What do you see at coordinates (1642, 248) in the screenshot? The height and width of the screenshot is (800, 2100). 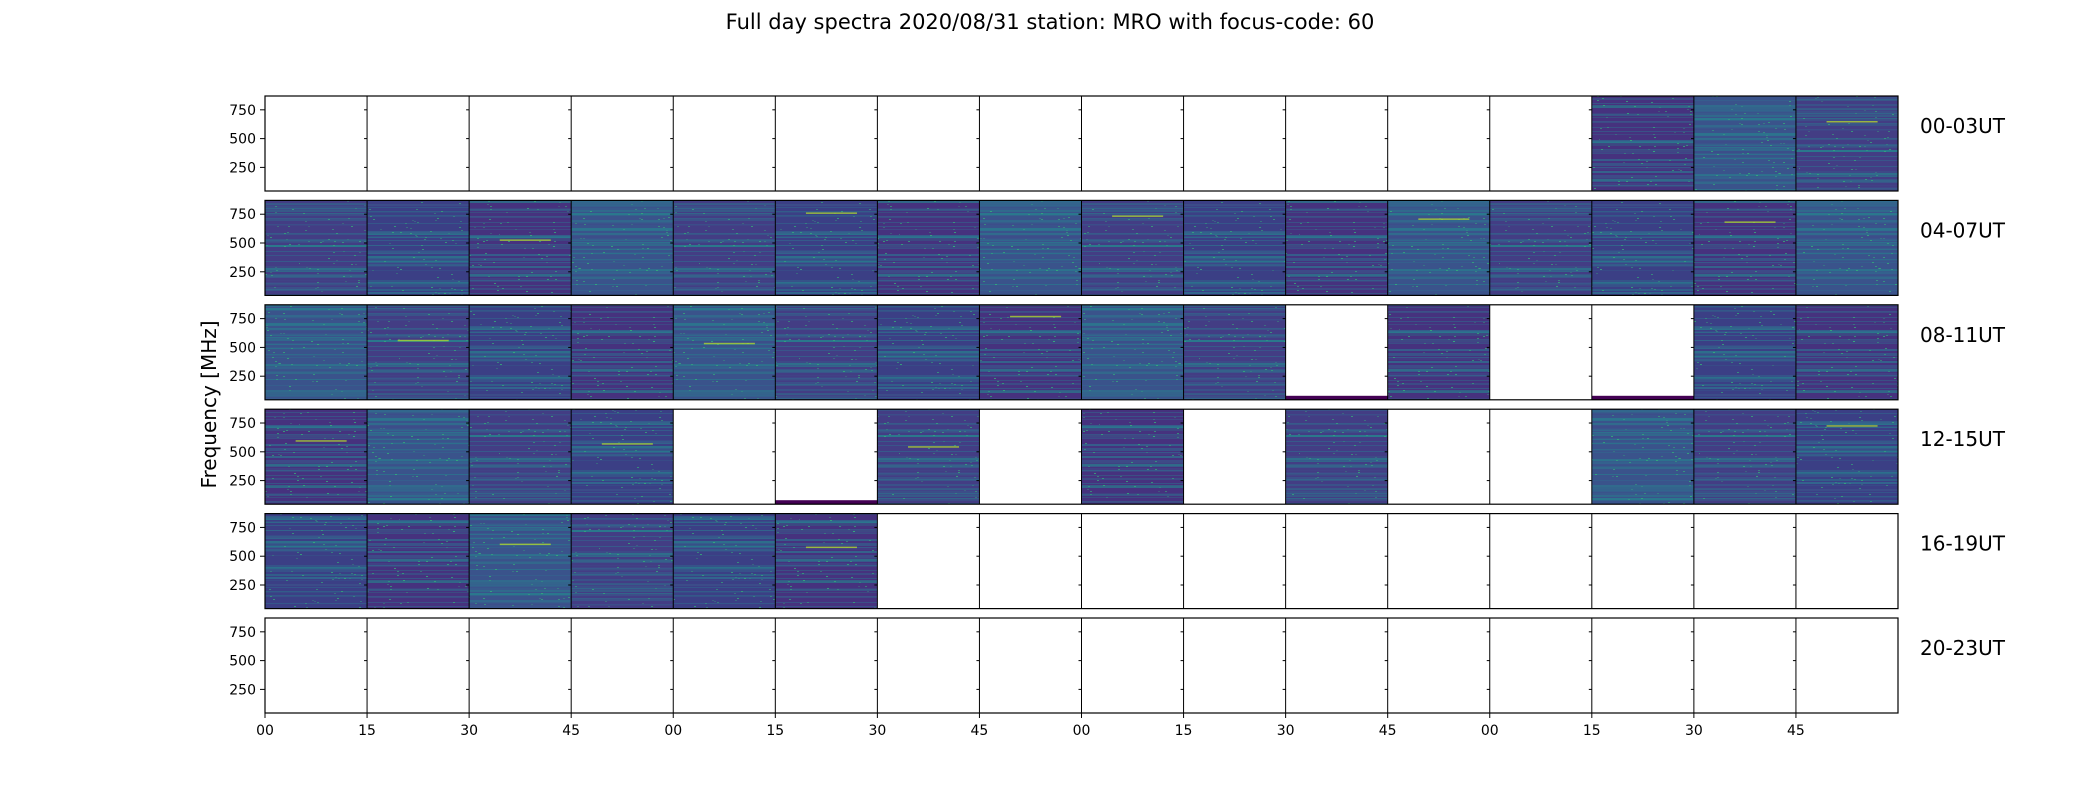 I see `spectrum-panel-r1-c13` at bounding box center [1642, 248].